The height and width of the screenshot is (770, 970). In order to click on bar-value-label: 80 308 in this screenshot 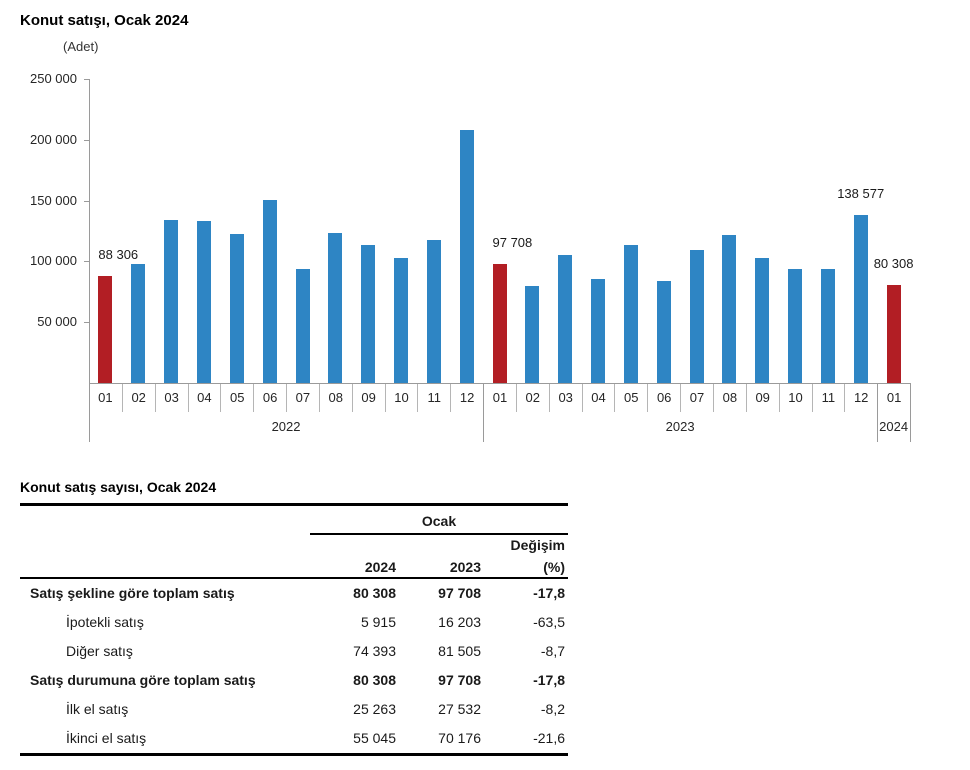, I will do `click(893, 264)`.